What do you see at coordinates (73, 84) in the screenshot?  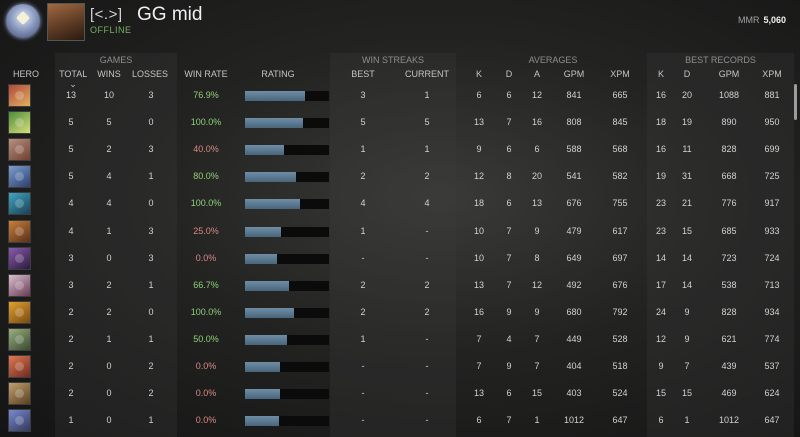 I see `sort-chevron-icon: ⌄` at bounding box center [73, 84].